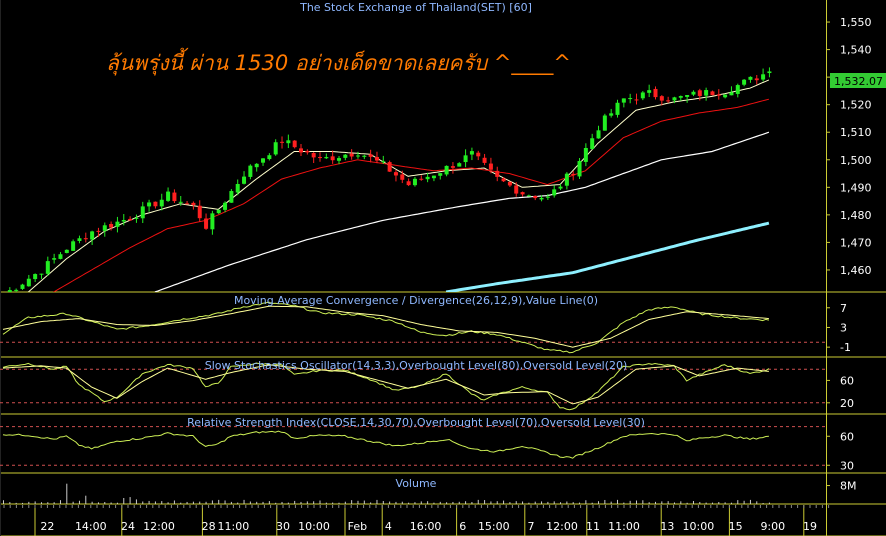  Describe the element at coordinates (283, 526) in the screenshot. I see `time-label: 30` at that location.